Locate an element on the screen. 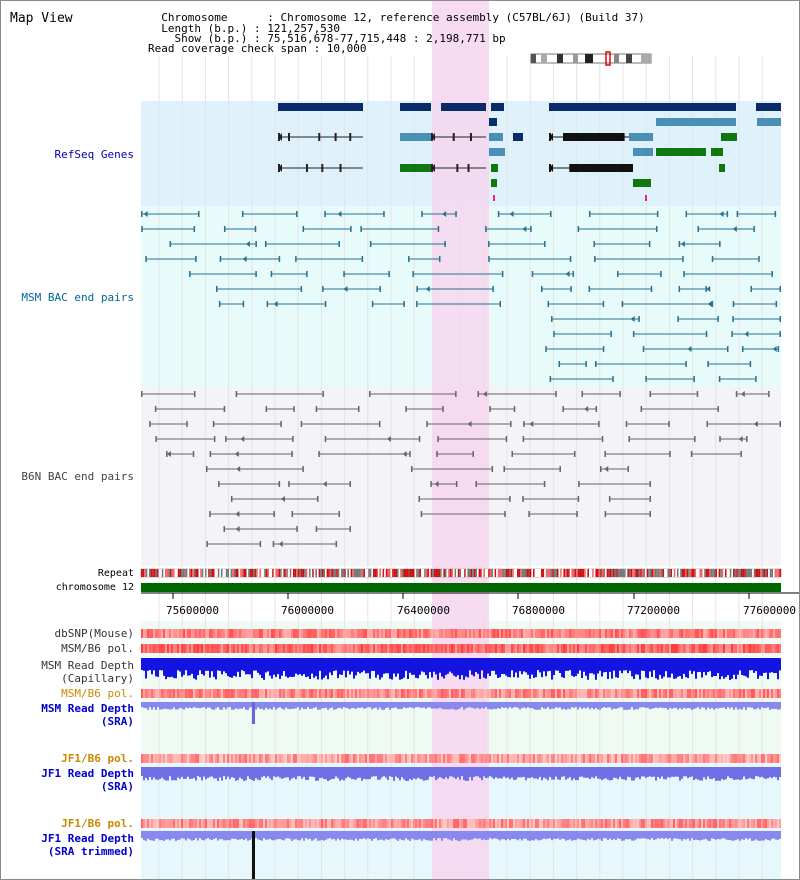  b6n-bac-pair-arrow is located at coordinates (324, 484).